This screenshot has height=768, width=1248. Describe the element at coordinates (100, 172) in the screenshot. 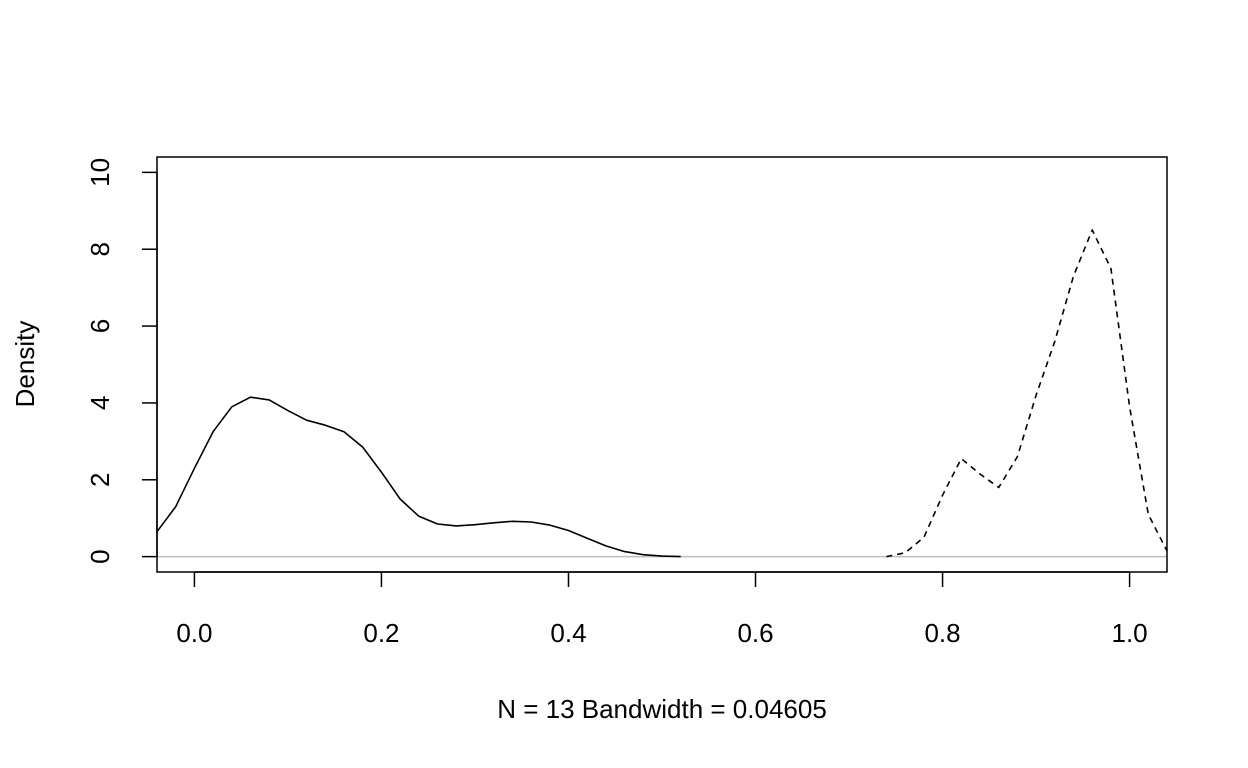

I see `y-tick-label: 10` at that location.